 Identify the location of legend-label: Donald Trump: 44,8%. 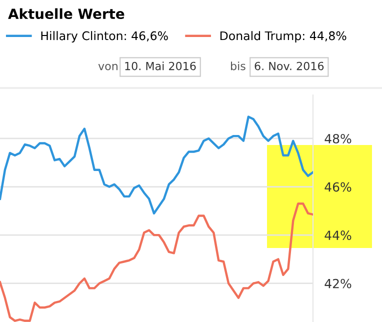
(283, 37).